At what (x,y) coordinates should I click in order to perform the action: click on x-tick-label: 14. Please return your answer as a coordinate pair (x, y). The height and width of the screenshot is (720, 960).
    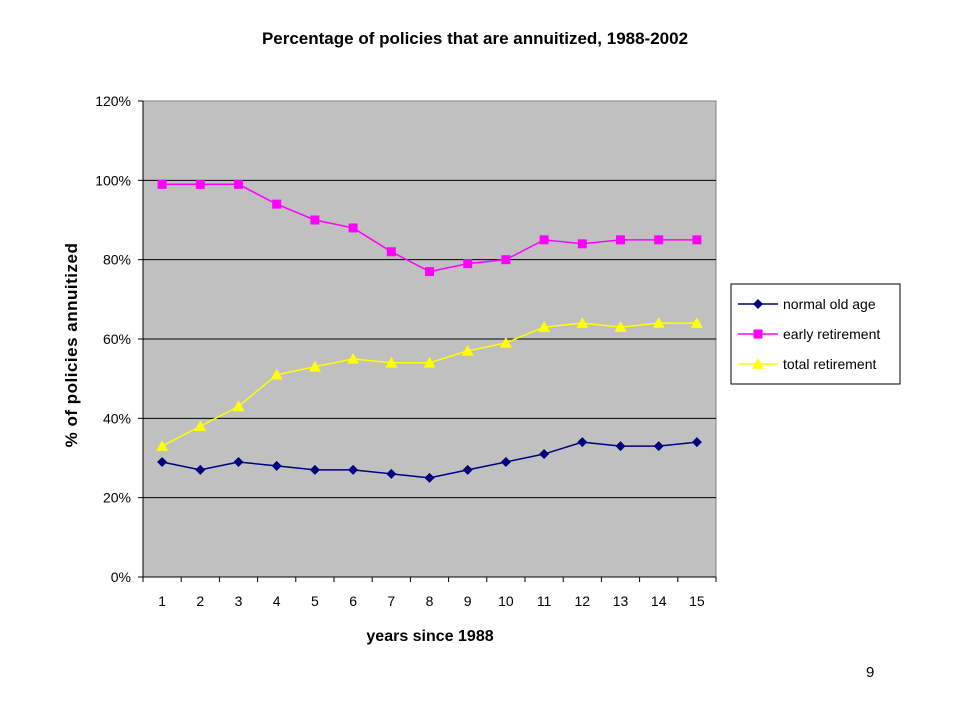
    Looking at the image, I should click on (659, 601).